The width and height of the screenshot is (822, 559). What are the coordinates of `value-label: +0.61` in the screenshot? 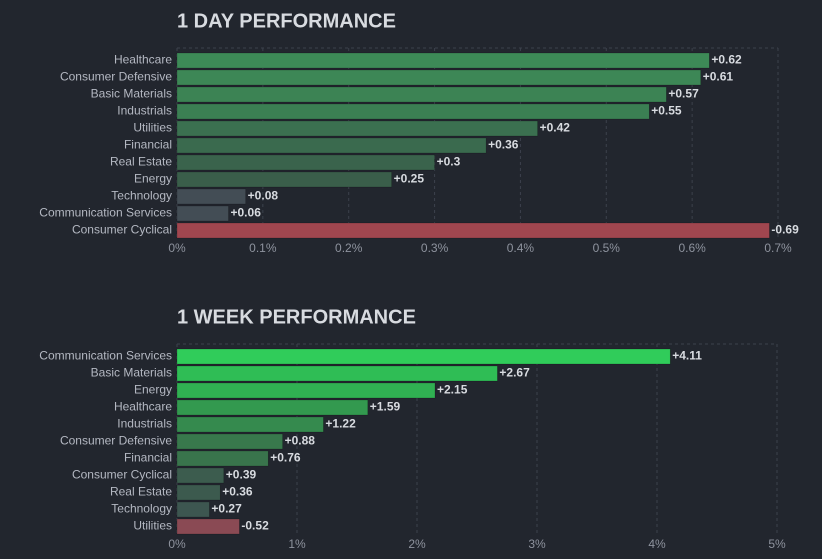 It's located at (718, 77).